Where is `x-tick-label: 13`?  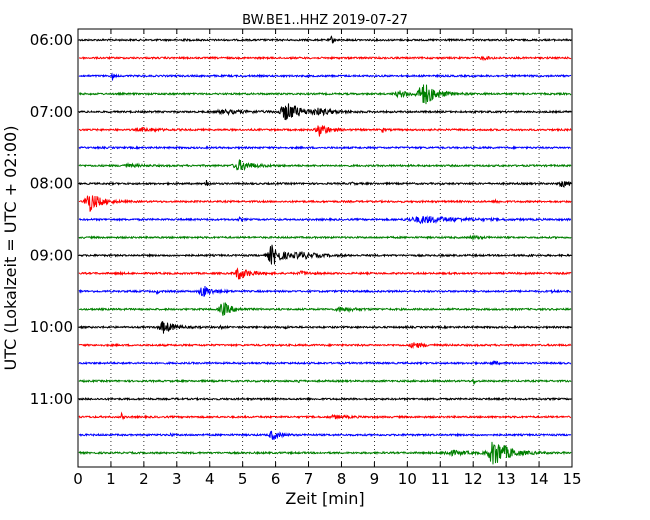
x-tick-label: 13 is located at coordinates (506, 479).